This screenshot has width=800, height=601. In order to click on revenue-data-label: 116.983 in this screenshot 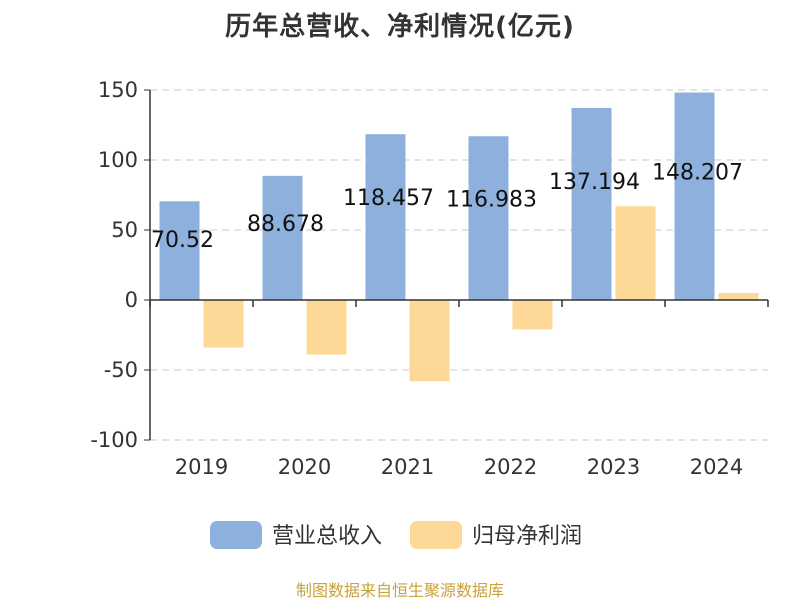, I will do `click(491, 199)`.